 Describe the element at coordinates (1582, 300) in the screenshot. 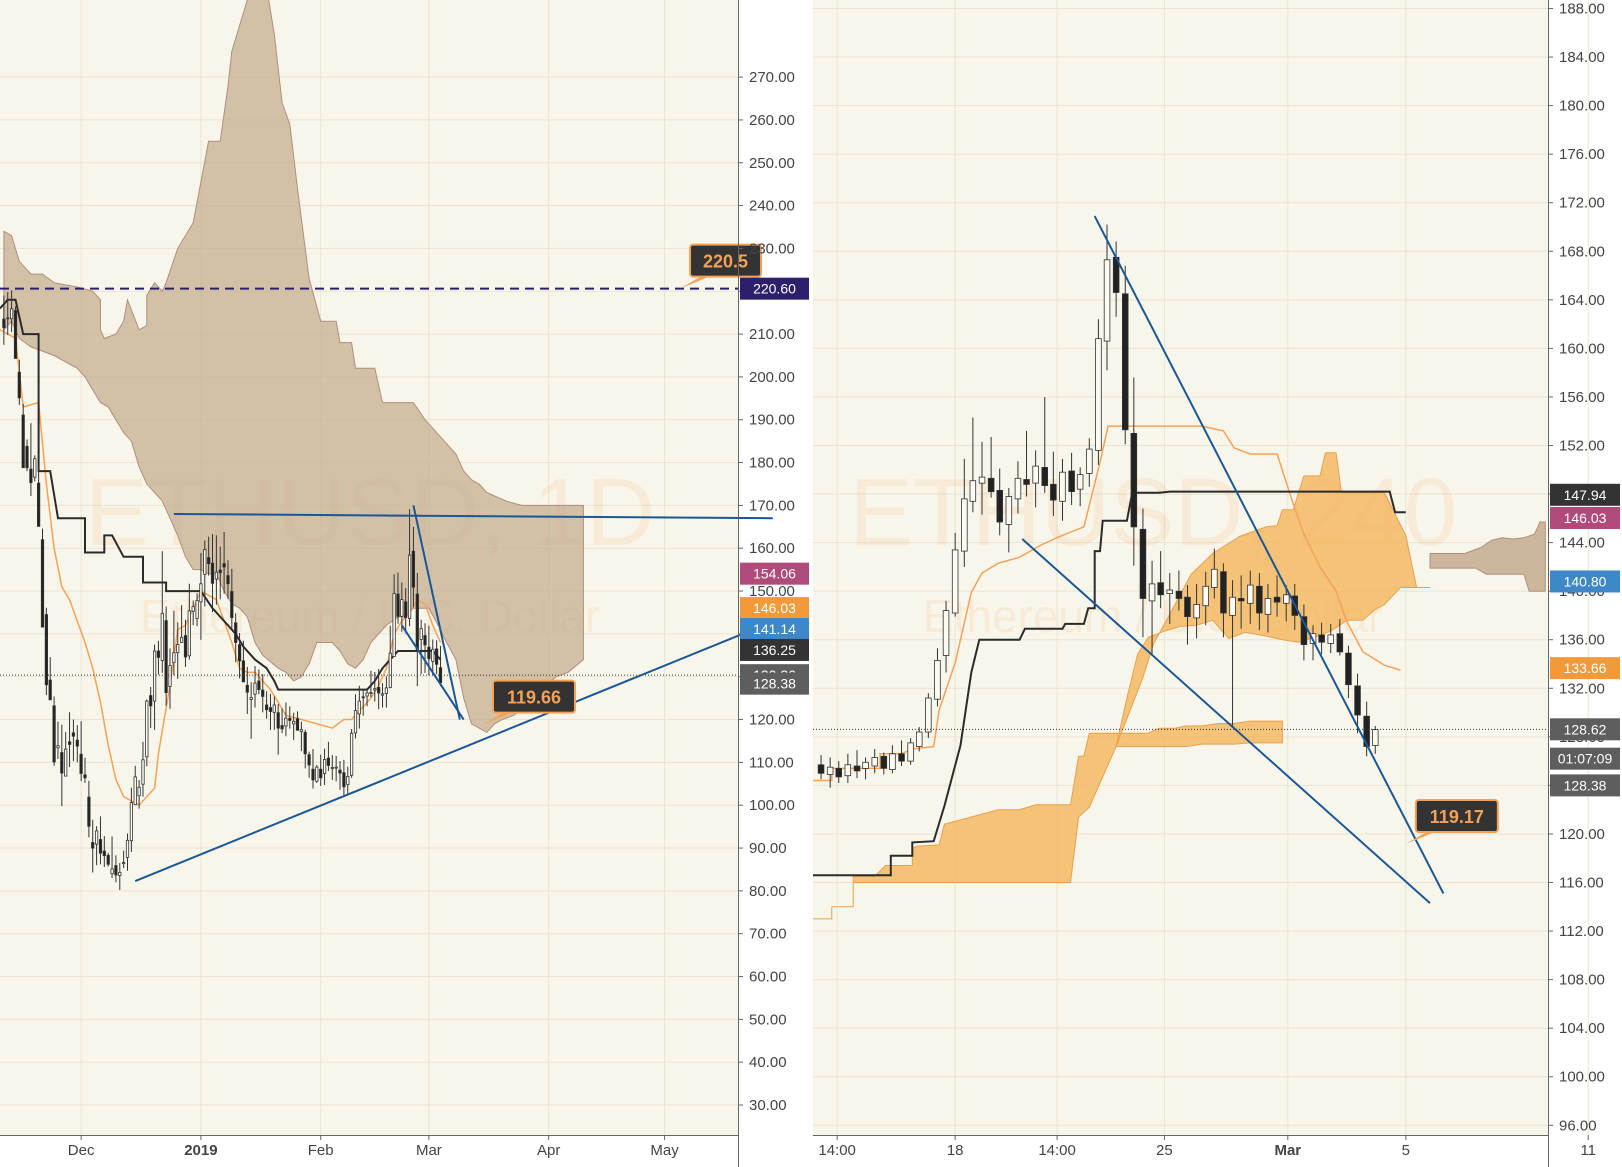

I see `price-tick-label: 164.00` at that location.